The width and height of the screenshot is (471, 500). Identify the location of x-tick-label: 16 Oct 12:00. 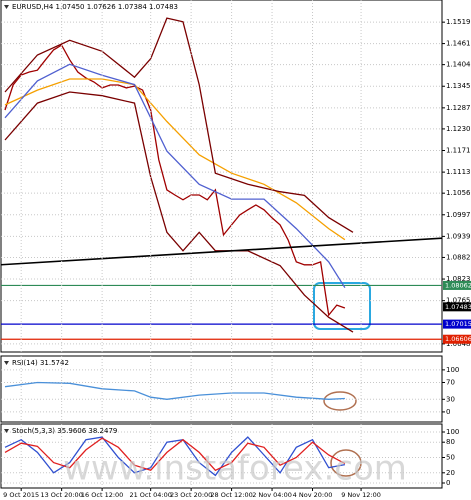
(102, 495).